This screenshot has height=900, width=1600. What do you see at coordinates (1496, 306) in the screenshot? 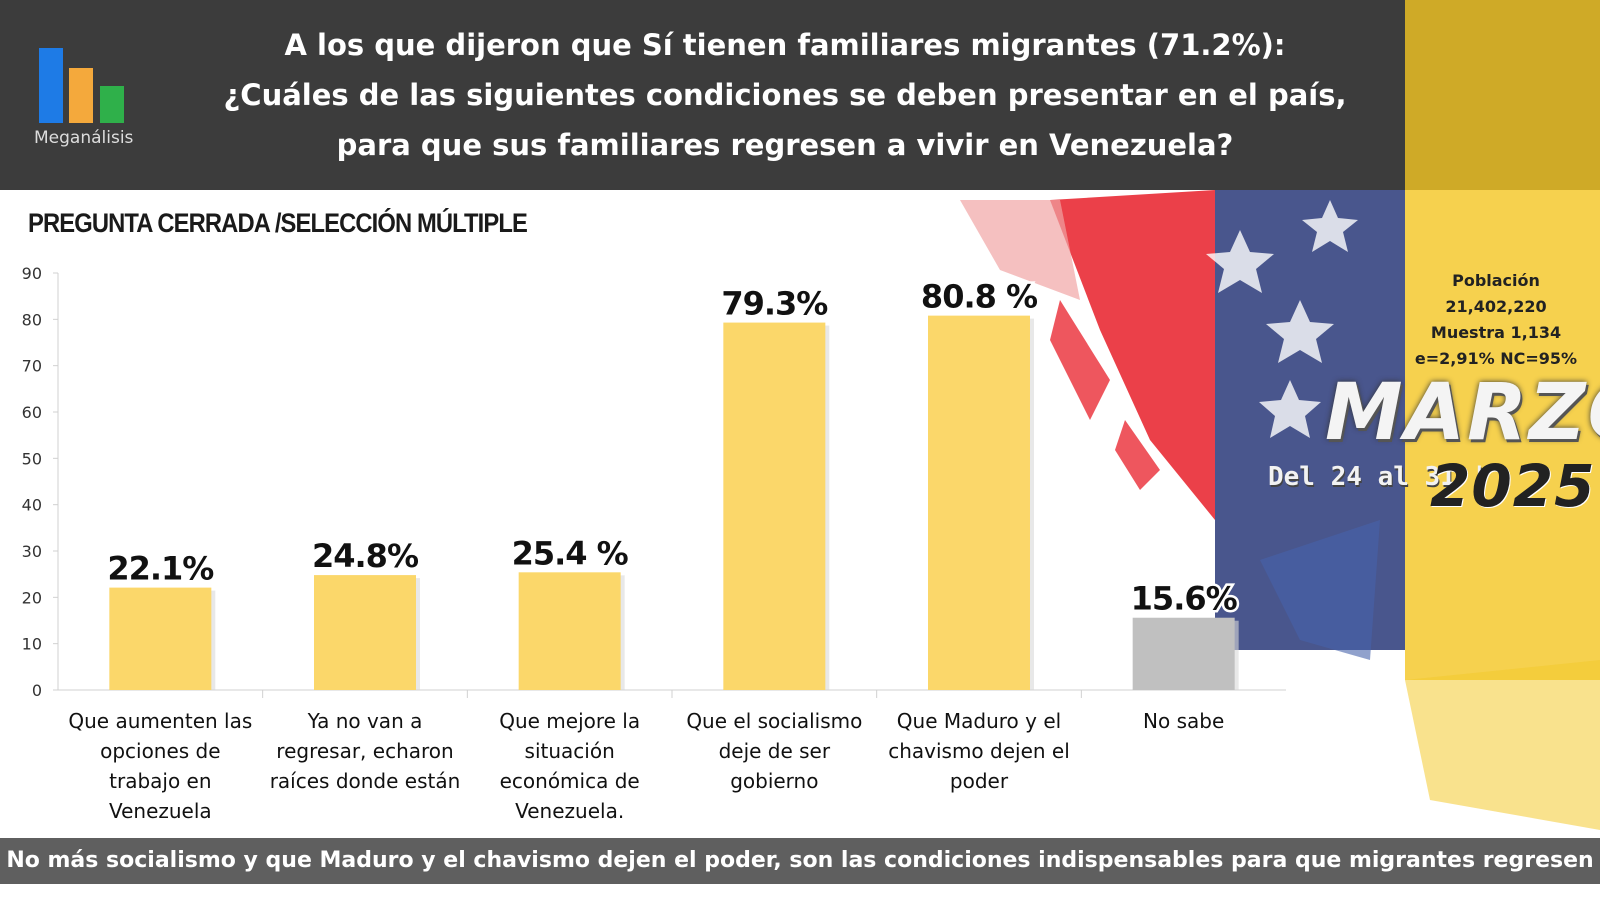
I see `population-value: 21,402,220` at bounding box center [1496, 306].